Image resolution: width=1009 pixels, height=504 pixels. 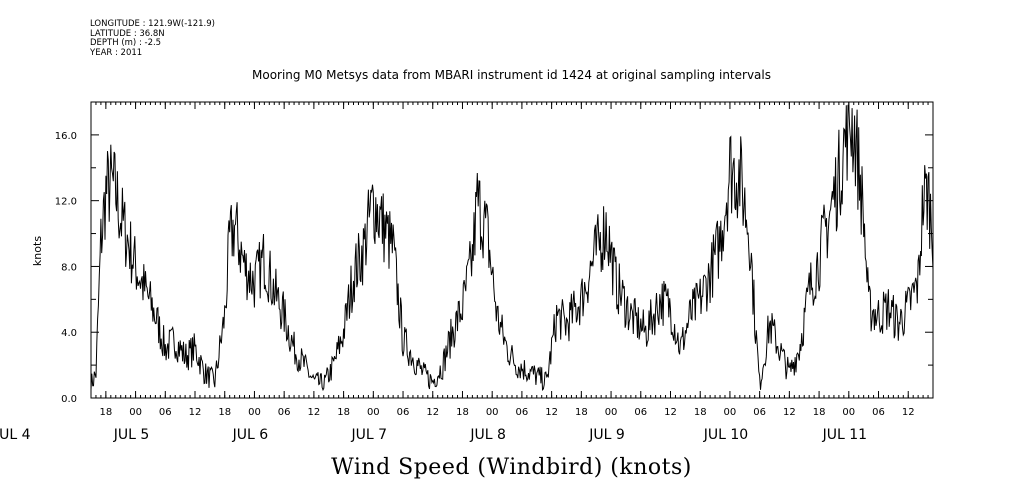 What do you see at coordinates (369, 435) in the screenshot?
I see `x-day-label: JUL 7` at bounding box center [369, 435].